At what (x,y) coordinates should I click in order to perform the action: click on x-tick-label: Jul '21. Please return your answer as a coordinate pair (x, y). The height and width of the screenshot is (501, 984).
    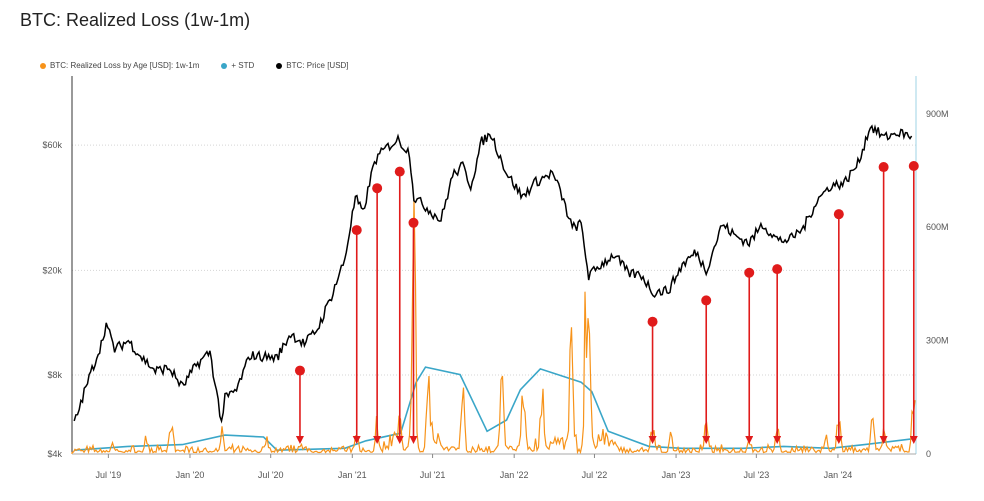
    Looking at the image, I should click on (433, 475).